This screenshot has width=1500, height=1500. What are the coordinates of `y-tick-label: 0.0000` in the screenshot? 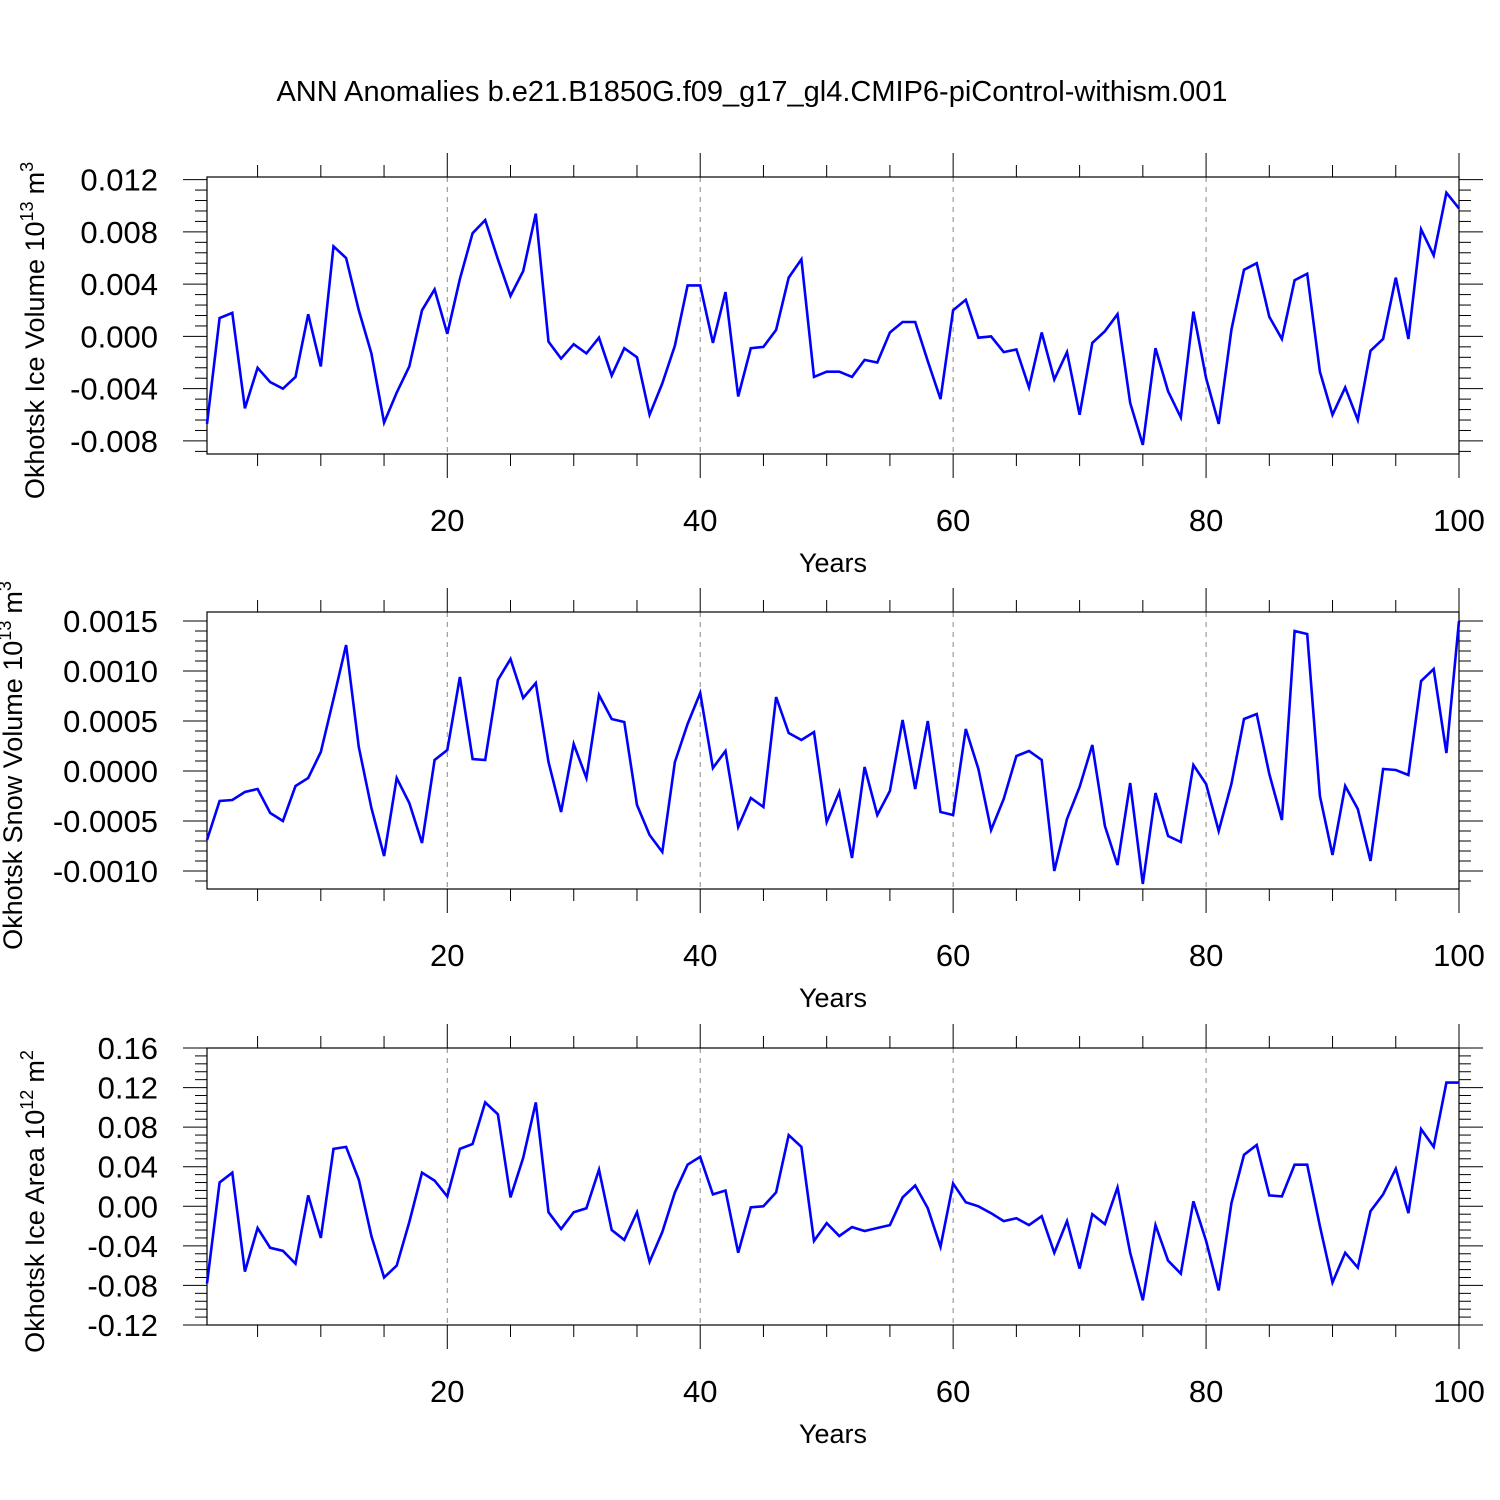 It's located at (110, 771).